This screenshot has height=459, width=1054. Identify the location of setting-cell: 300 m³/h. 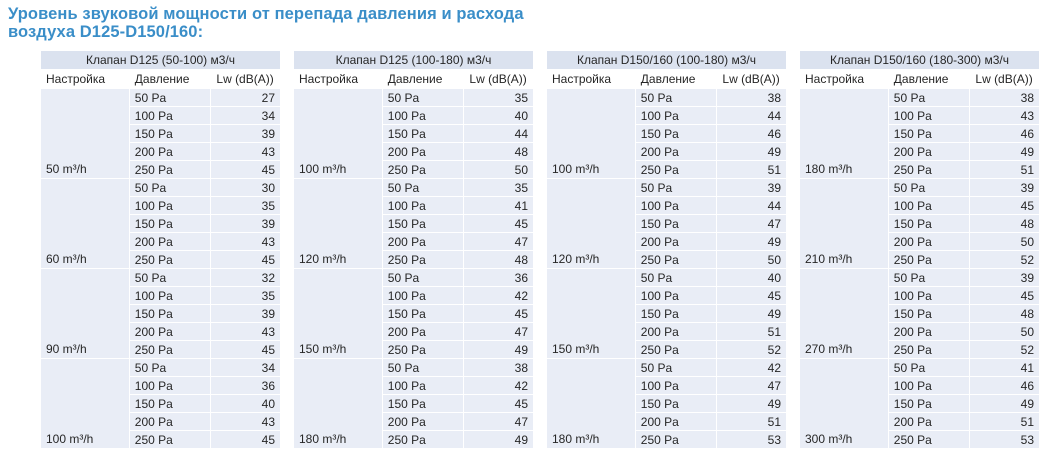
(844, 403).